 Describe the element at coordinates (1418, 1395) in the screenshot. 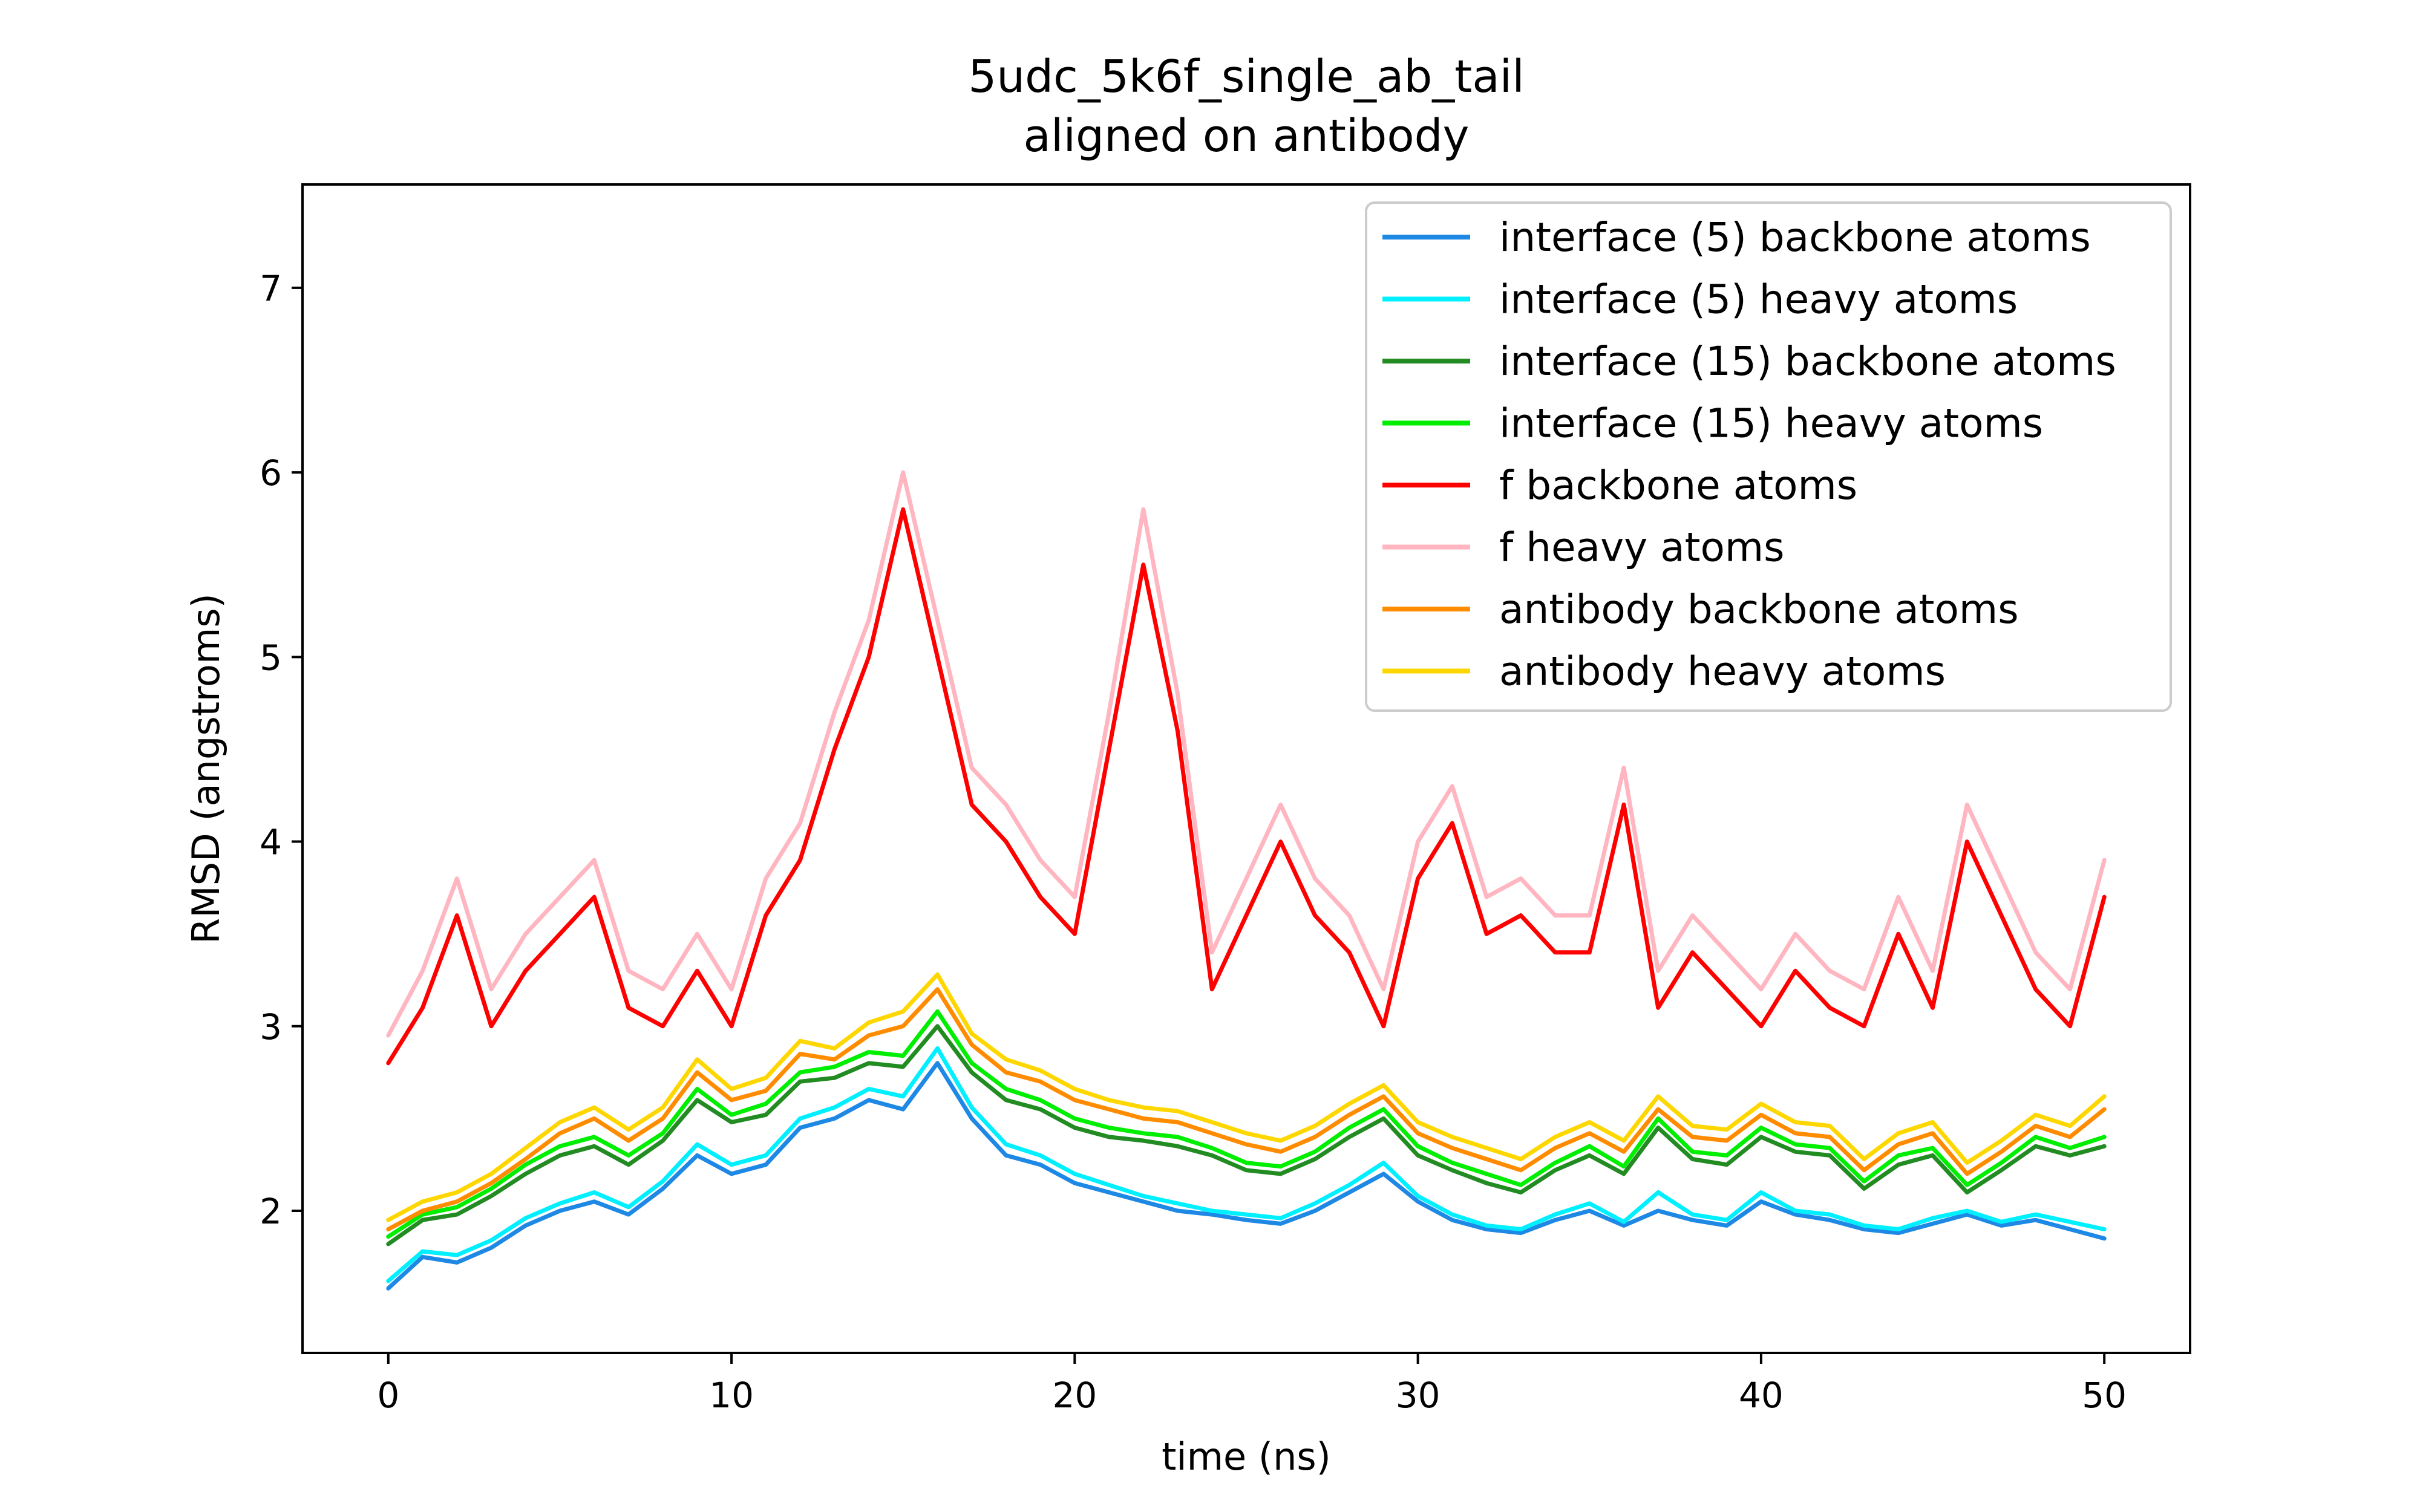

I see `x-tick-label: 30` at that location.